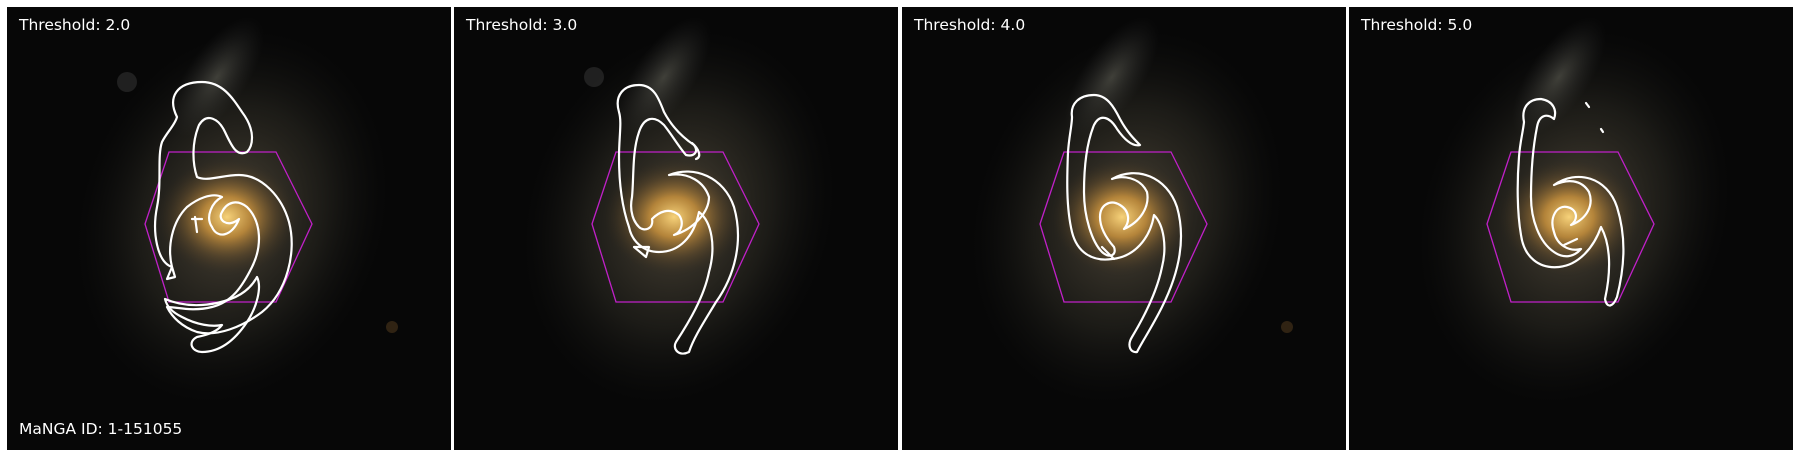 The width and height of the screenshot is (1800, 457). What do you see at coordinates (970, 25) in the screenshot?
I see `threshold-label: Threshold: 4.0` at bounding box center [970, 25].